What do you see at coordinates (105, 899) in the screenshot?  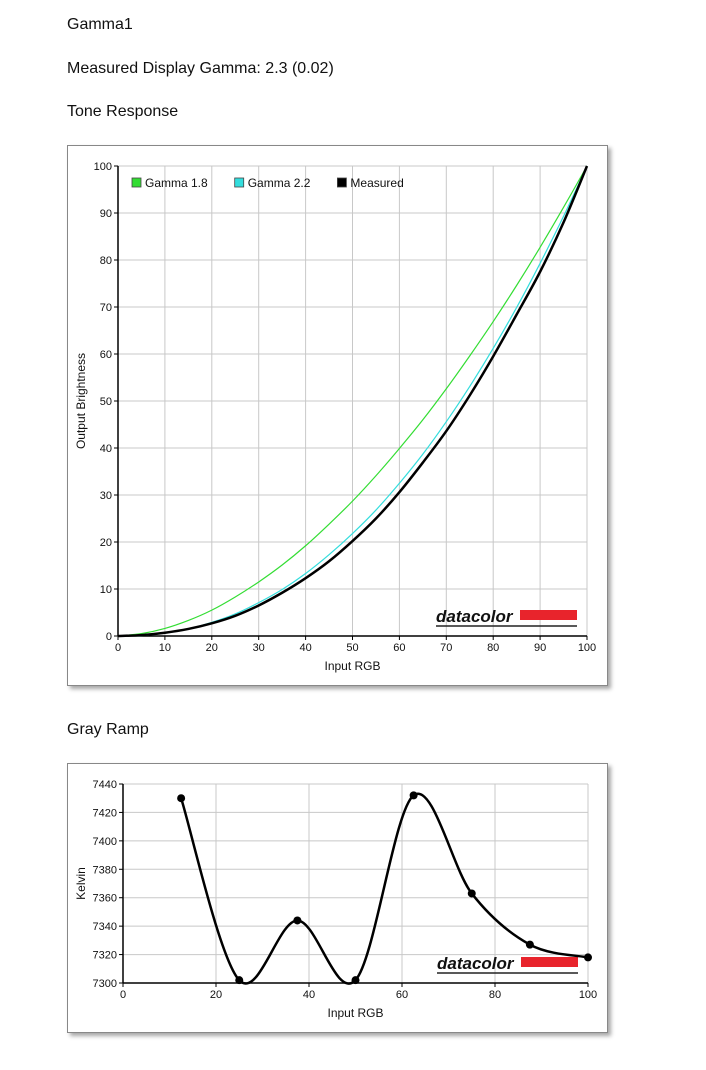 I see `y-tick-label: 7360` at bounding box center [105, 899].